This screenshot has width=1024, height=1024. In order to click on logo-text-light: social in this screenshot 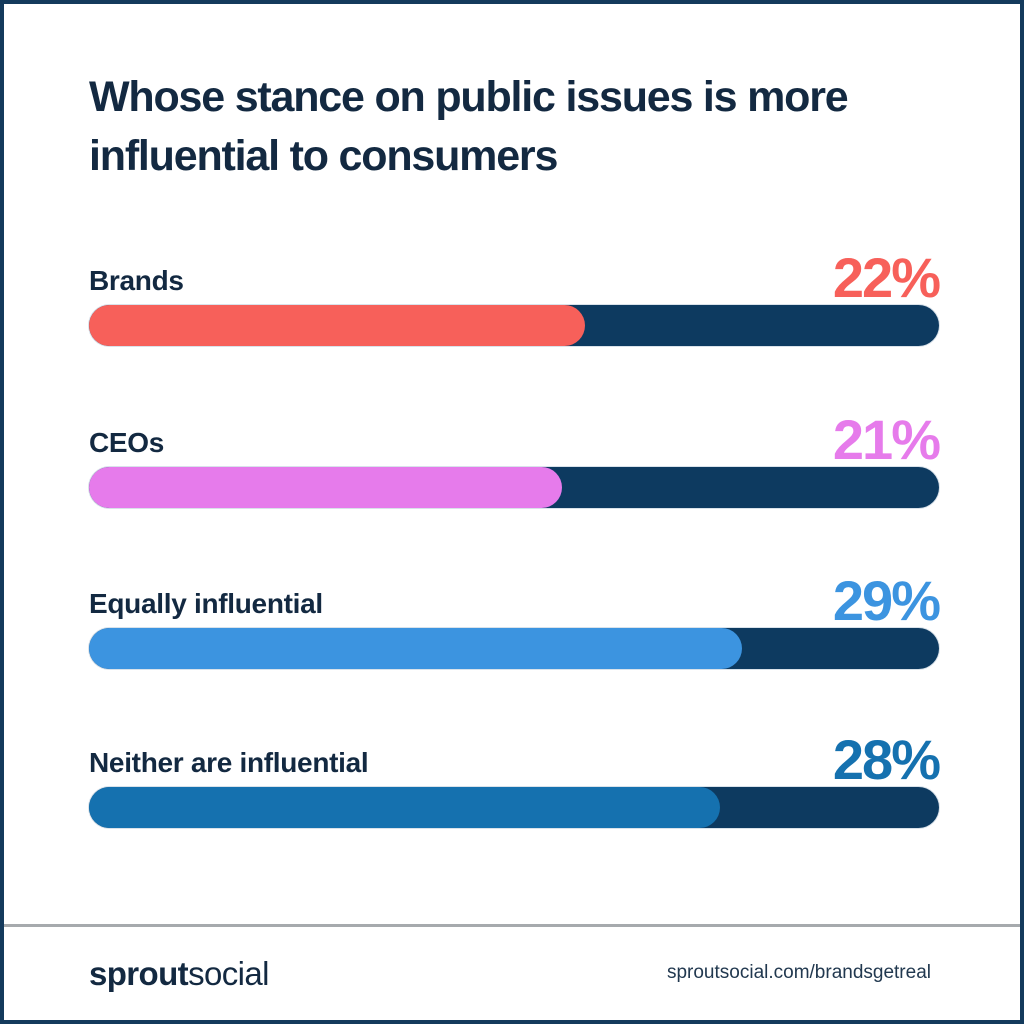, I will do `click(228, 973)`.